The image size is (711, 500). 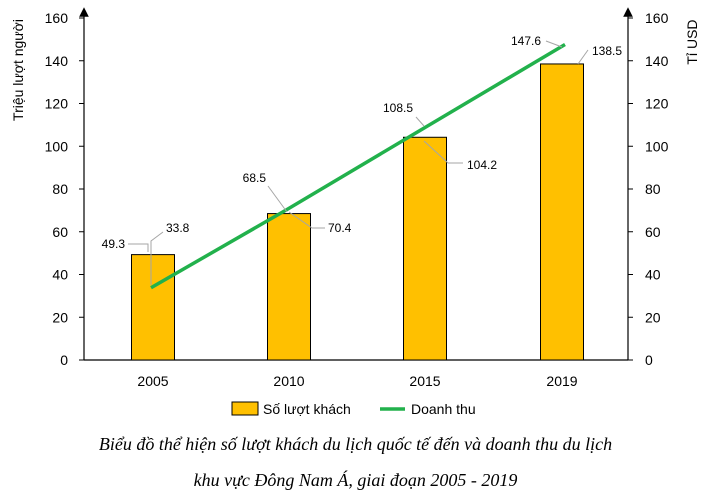 I want to click on y-left-tick-label: 120, so click(x=57, y=104).